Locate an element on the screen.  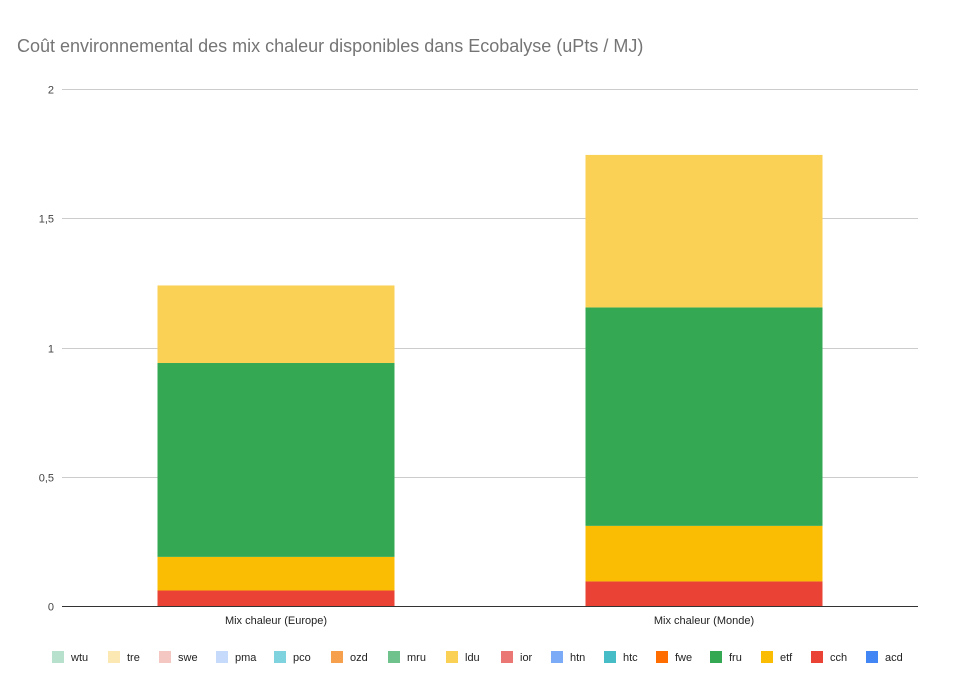
legend-label-fwe: fwe is located at coordinates (683, 658).